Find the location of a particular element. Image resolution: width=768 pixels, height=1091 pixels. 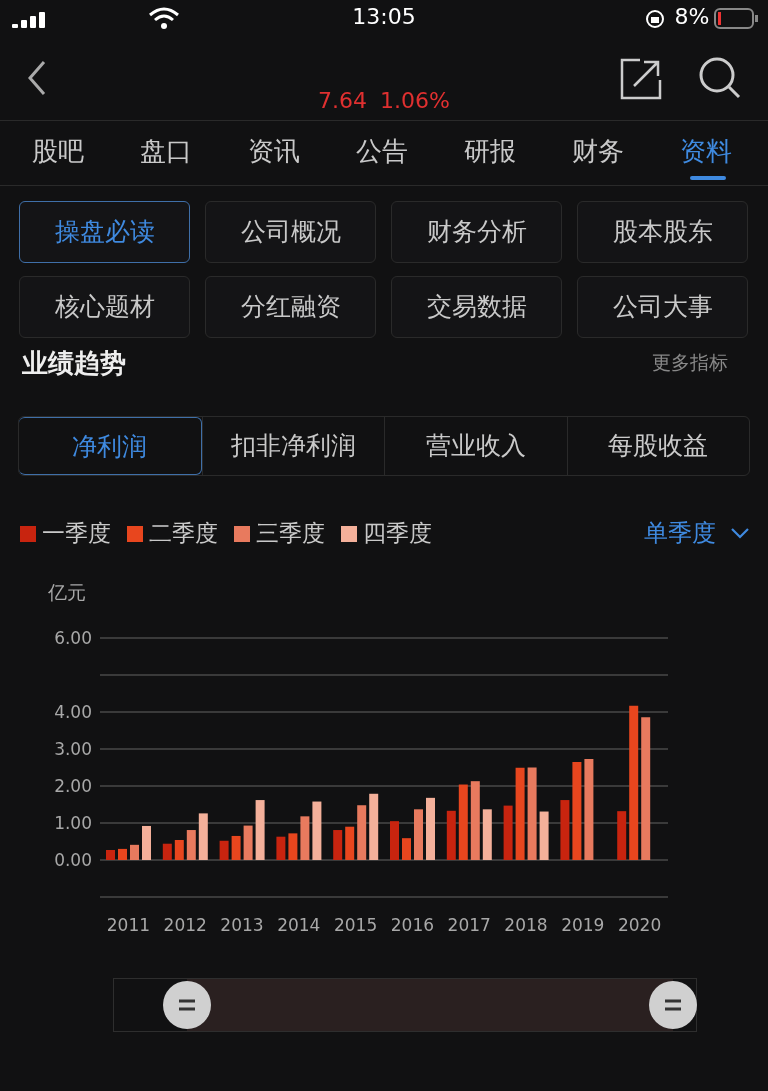

y-tick-label: 3.00 is located at coordinates (73, 749).